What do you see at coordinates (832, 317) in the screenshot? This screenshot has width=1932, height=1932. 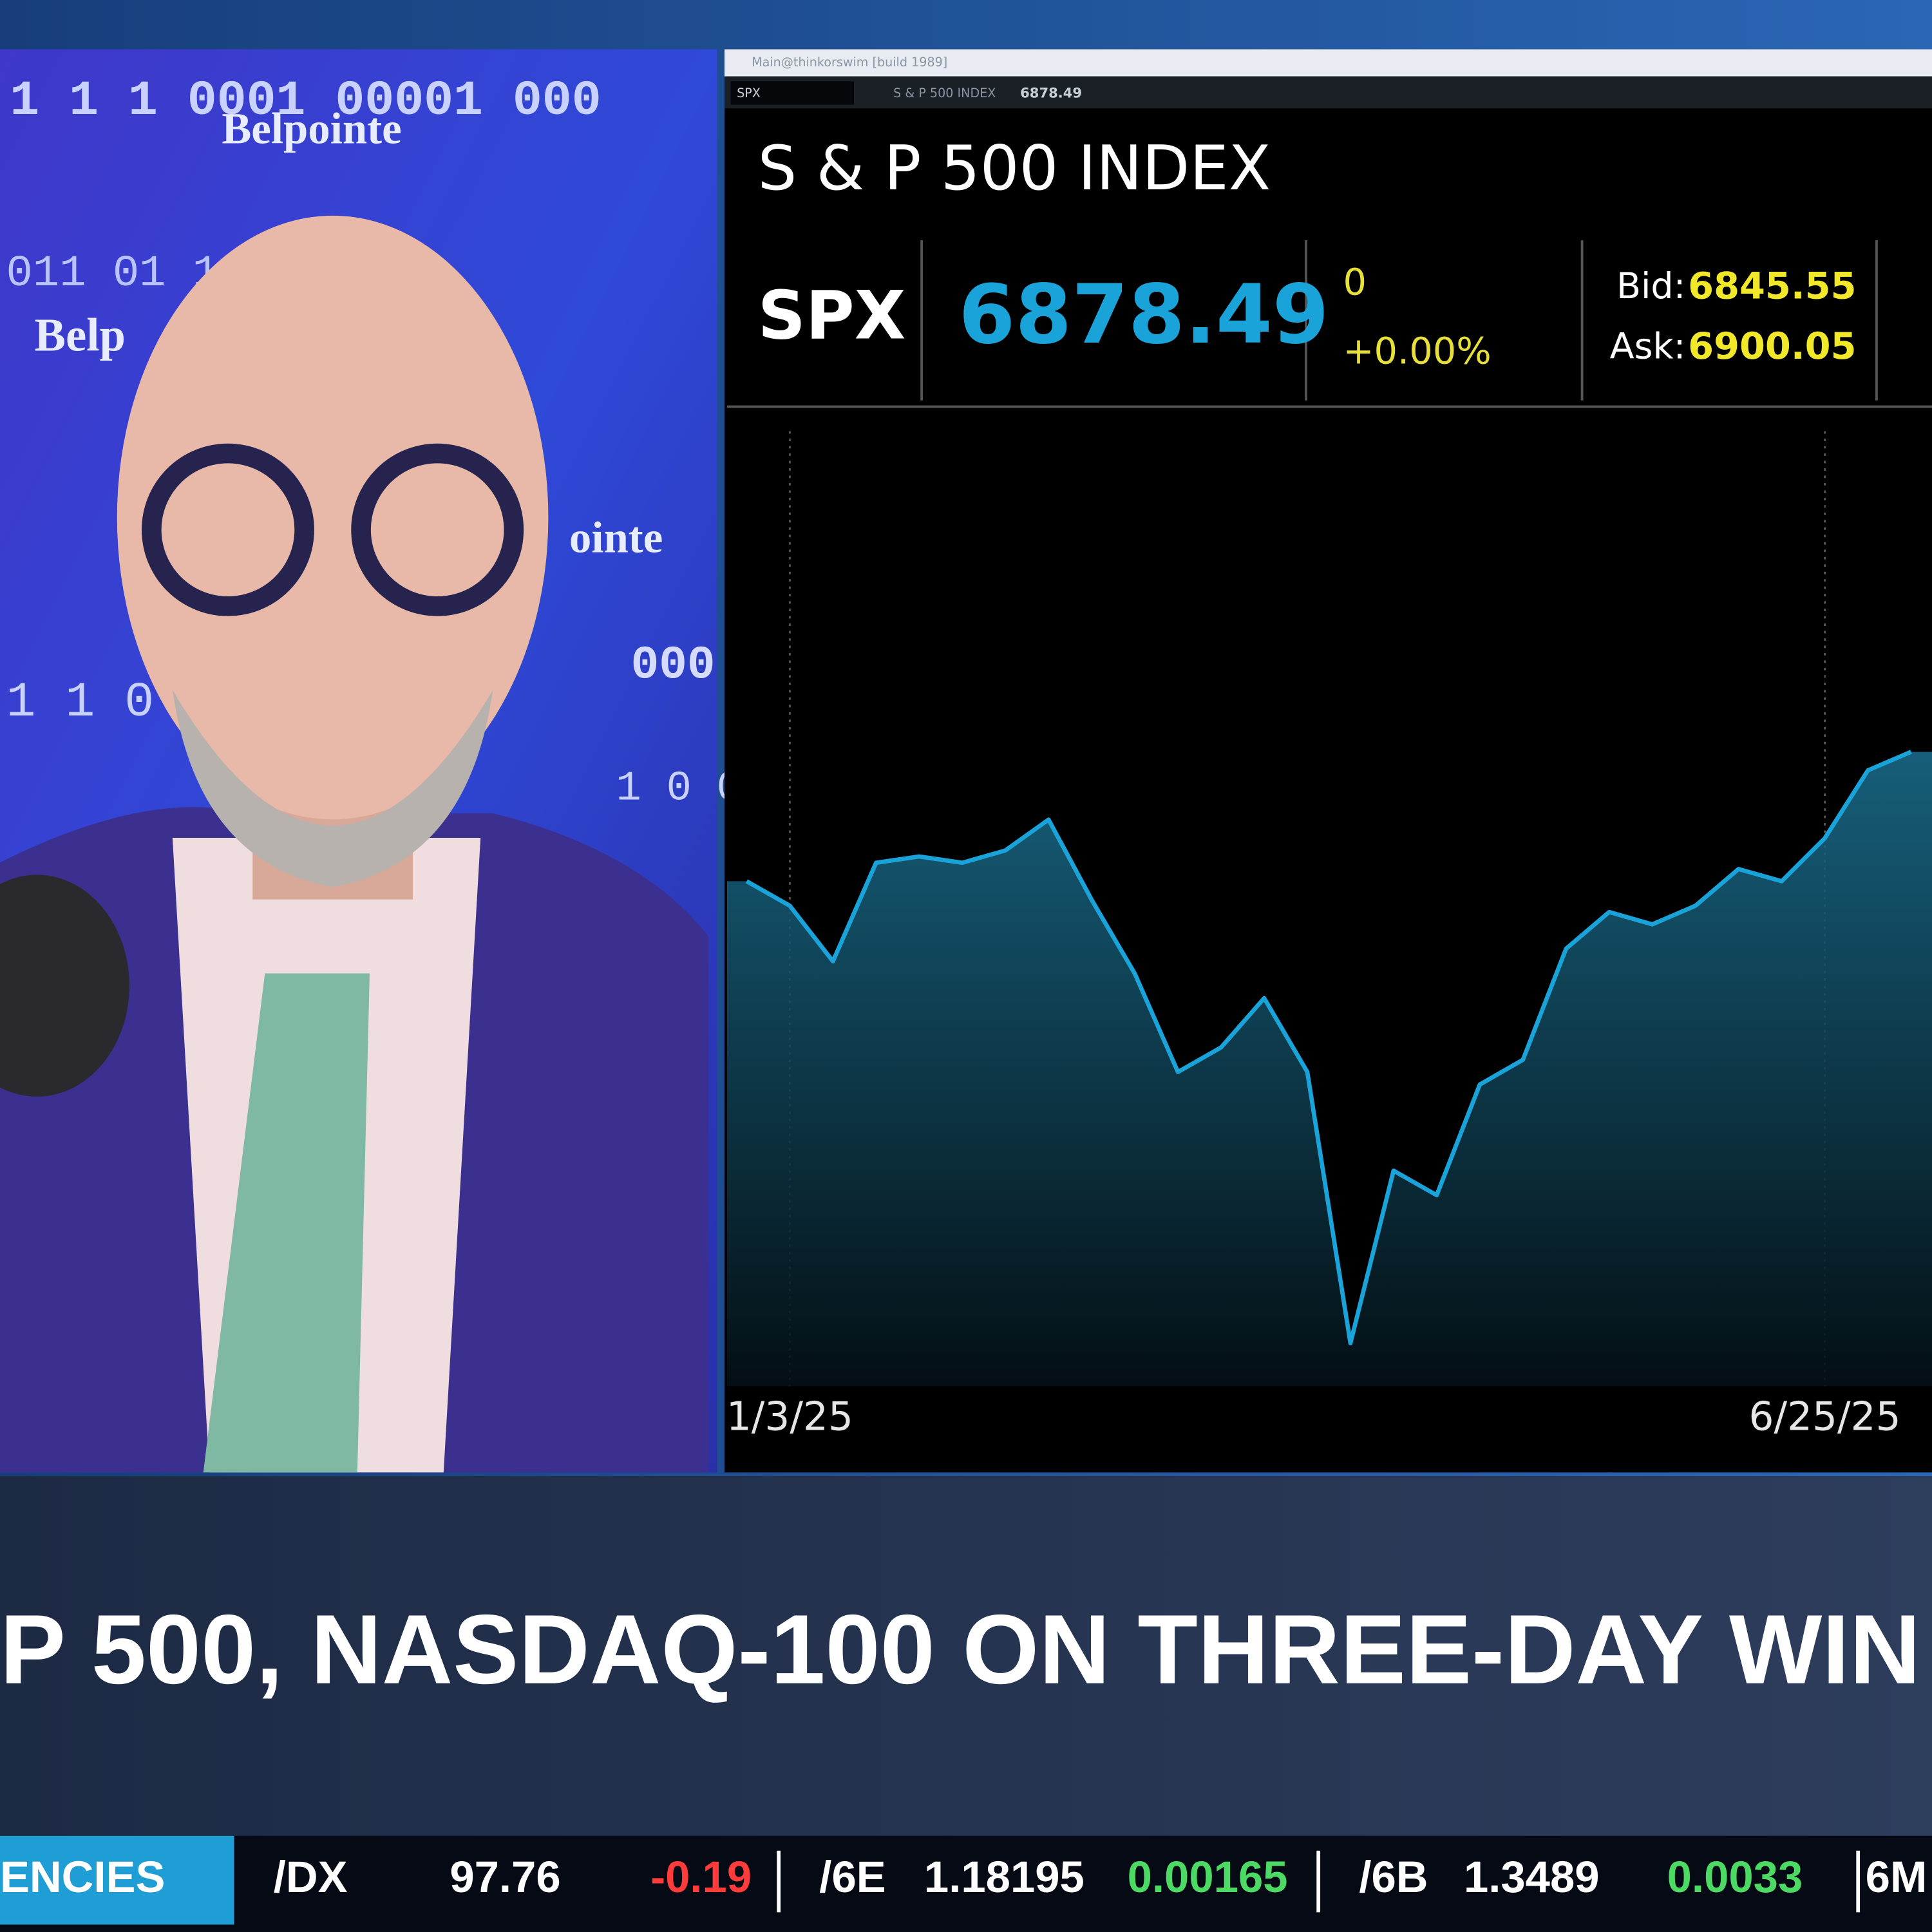 I see `quote-symbol: SPX` at bounding box center [832, 317].